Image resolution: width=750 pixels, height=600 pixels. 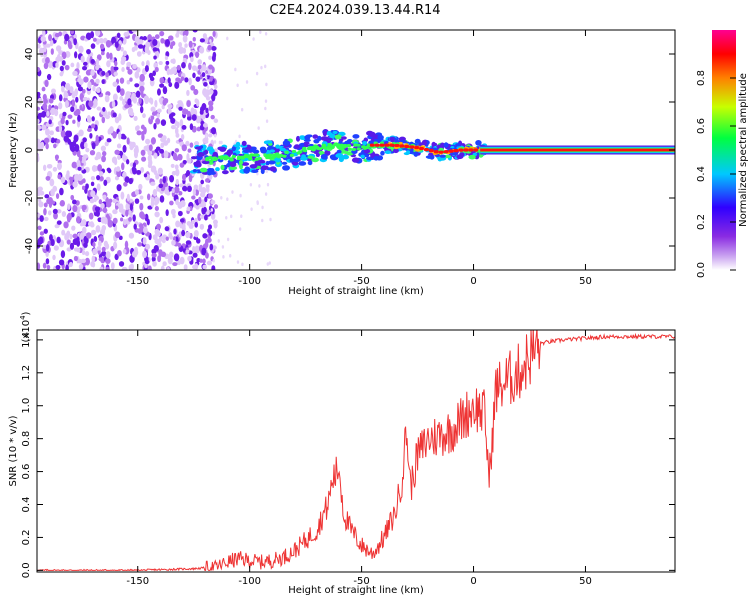 I want to click on colorbar-tick-label: 0.8, so click(x=701, y=78).